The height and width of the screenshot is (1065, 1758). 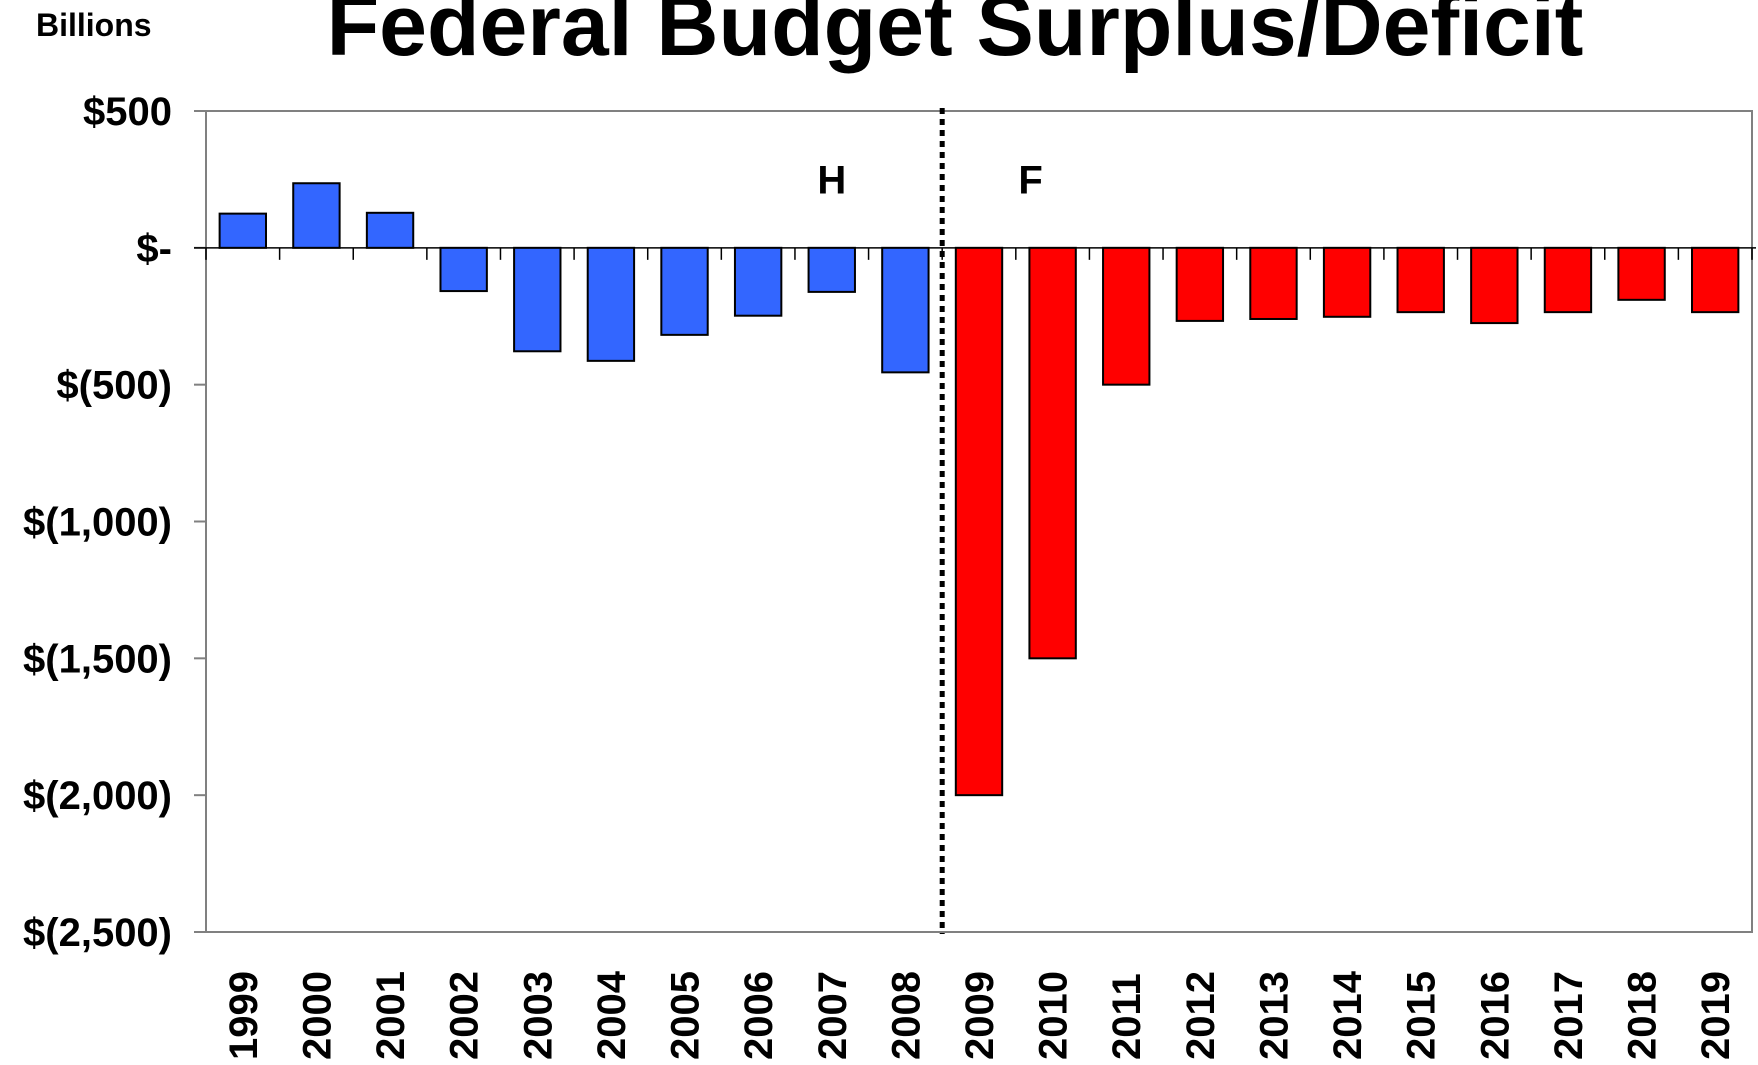 I want to click on x-tick-label: 2014, so click(x=1348, y=1015).